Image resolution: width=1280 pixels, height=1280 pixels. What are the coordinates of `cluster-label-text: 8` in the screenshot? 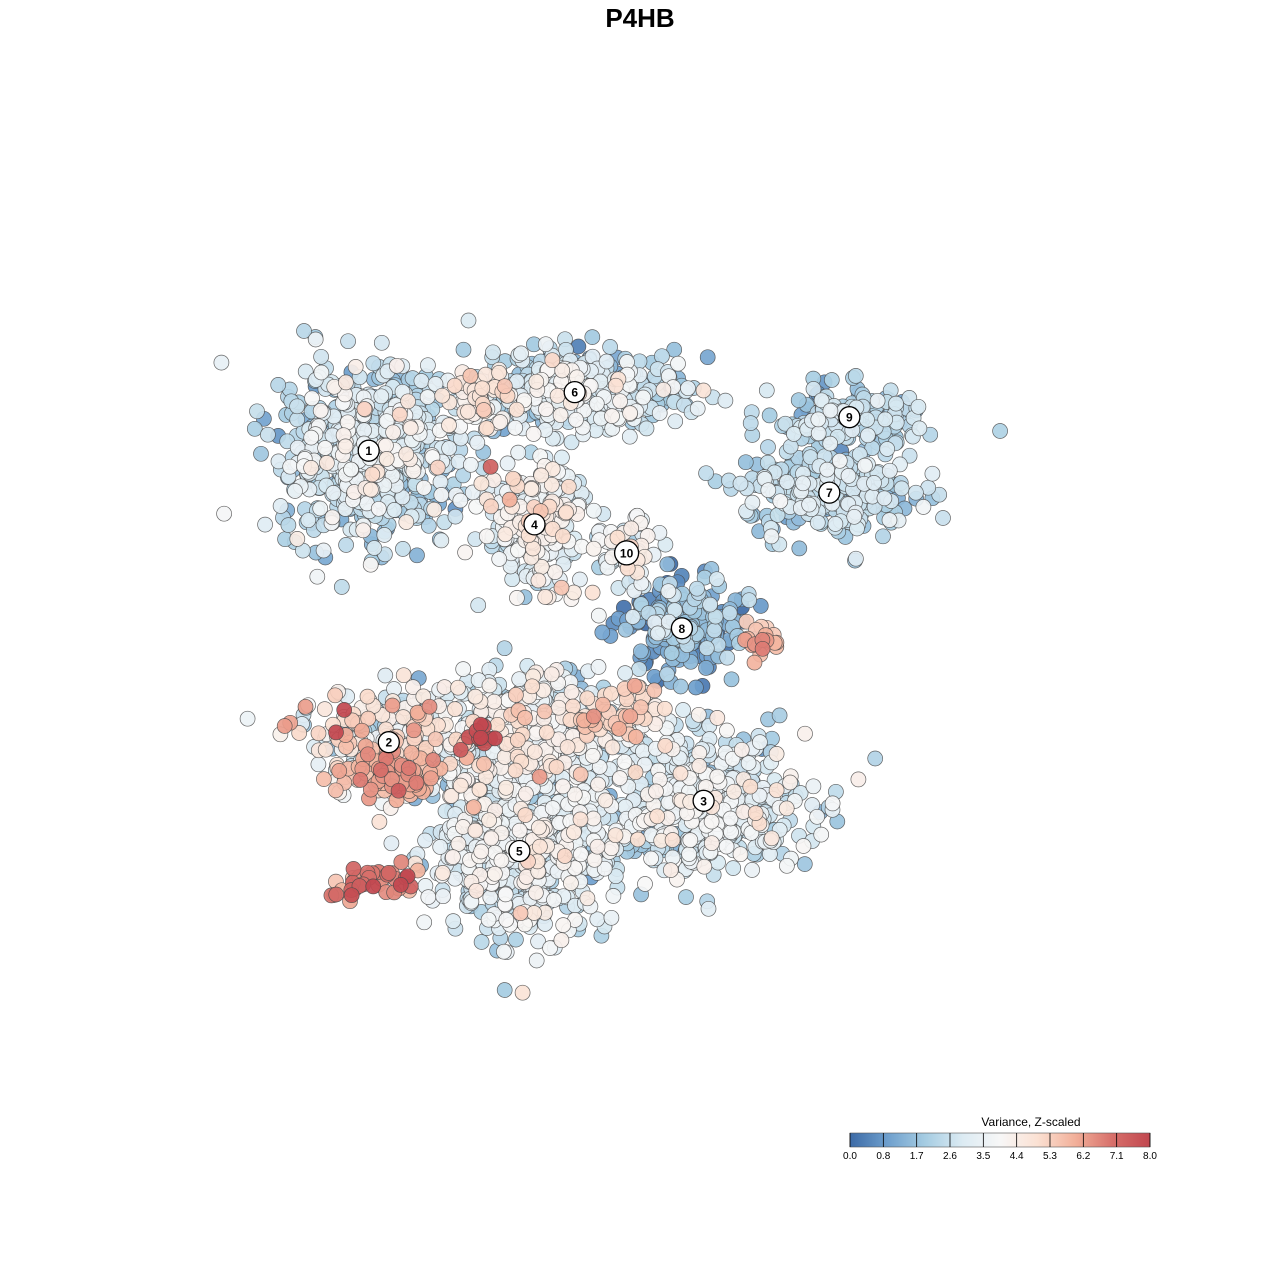 It's located at (682, 629).